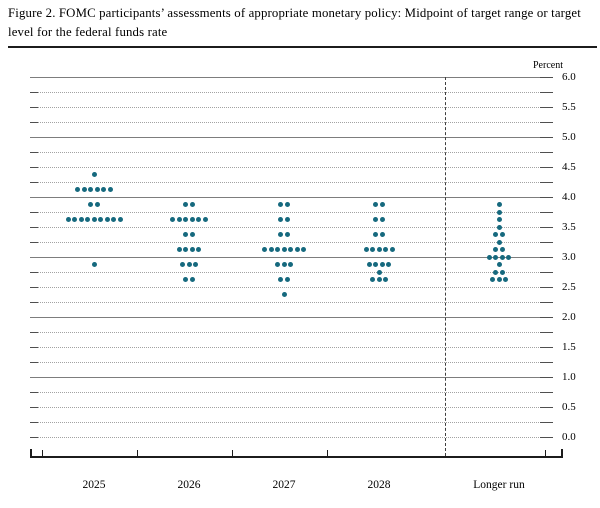 The height and width of the screenshot is (508, 600). Describe the element at coordinates (327, 453) in the screenshot. I see `x-axis-tick` at that location.